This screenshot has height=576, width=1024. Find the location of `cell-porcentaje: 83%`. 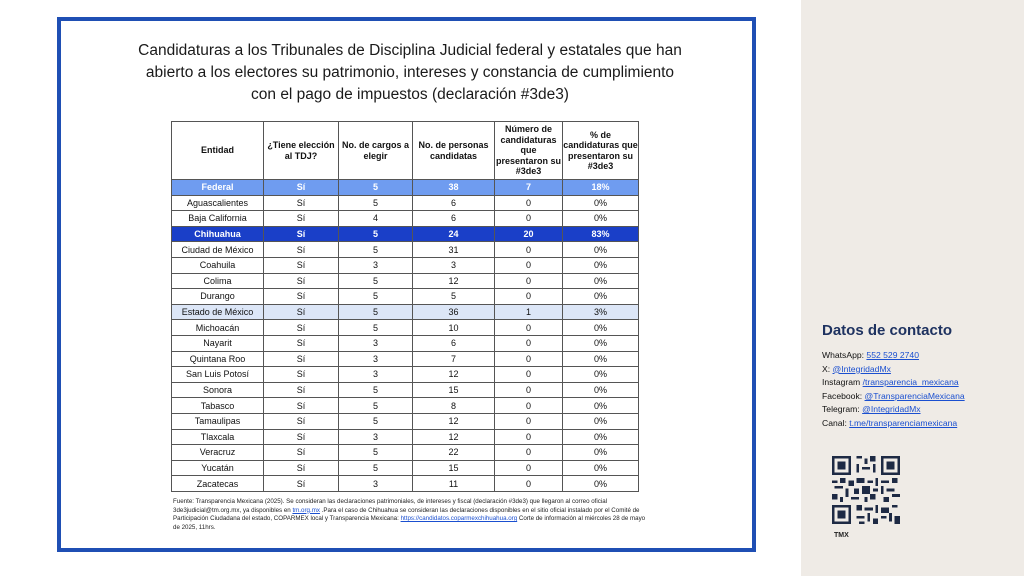

cell-porcentaje: 83% is located at coordinates (600, 234).